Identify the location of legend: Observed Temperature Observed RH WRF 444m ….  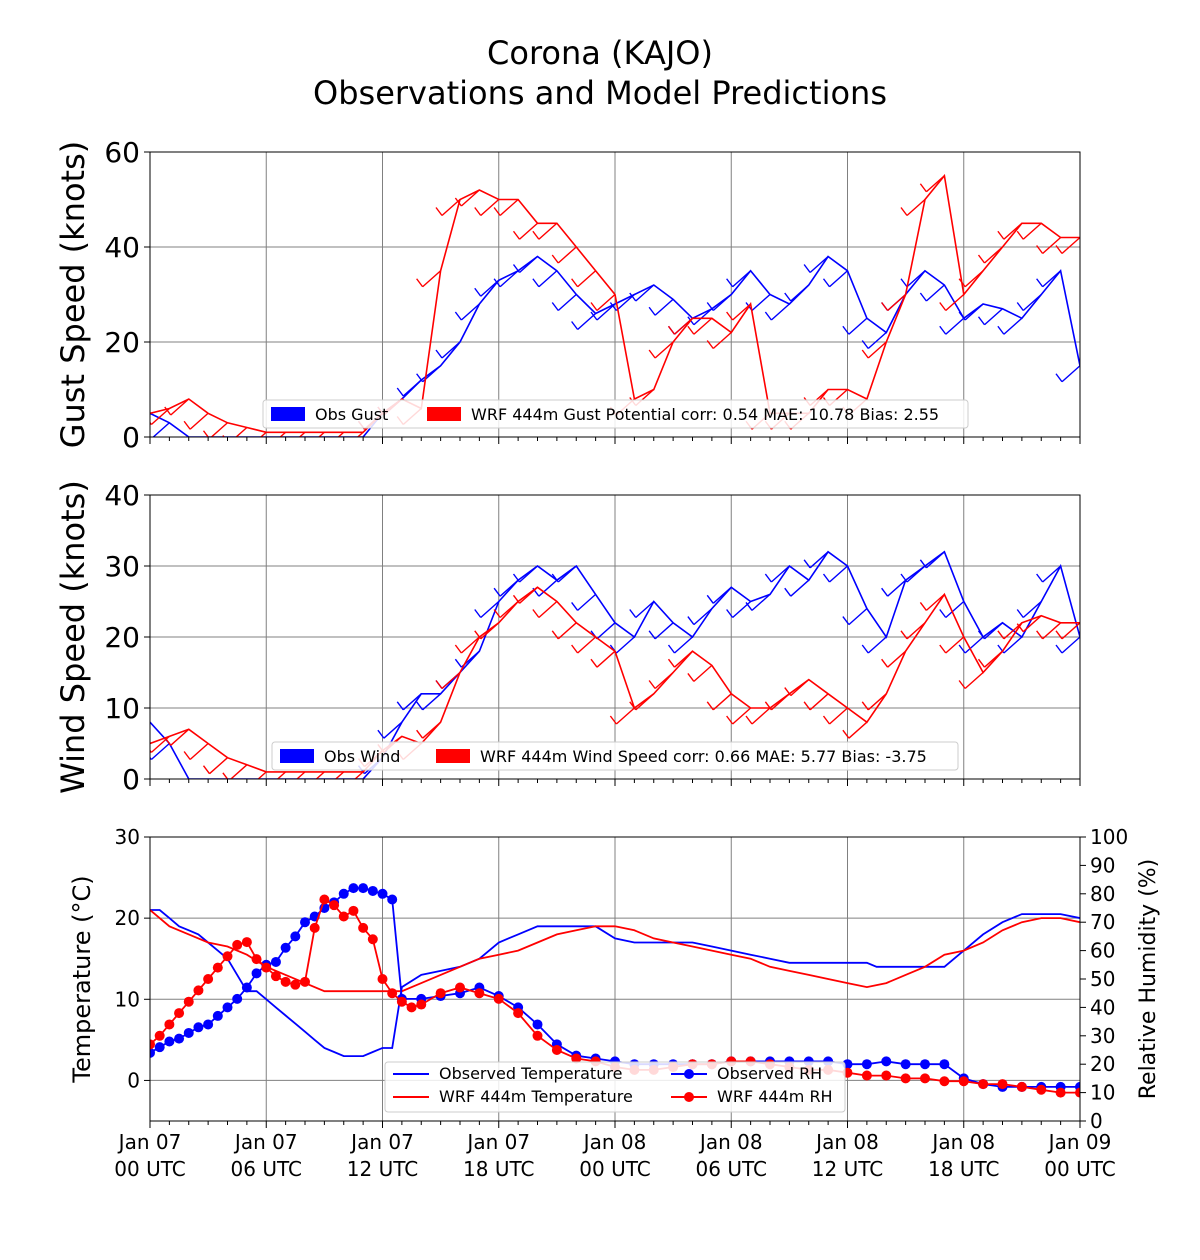
(615, 1087).